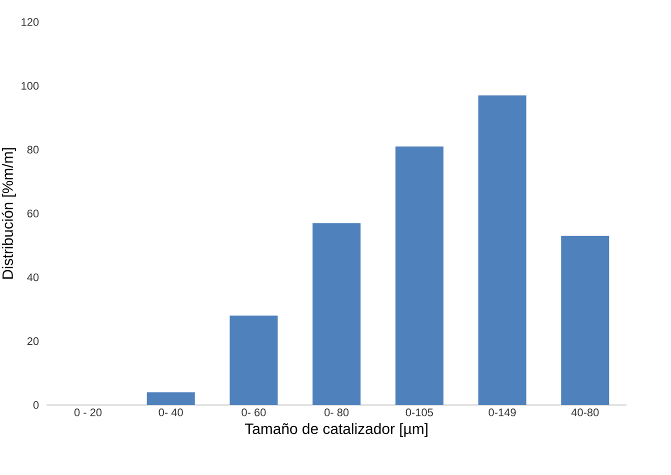  I want to click on x-tick-label: 0-149, so click(502, 412).